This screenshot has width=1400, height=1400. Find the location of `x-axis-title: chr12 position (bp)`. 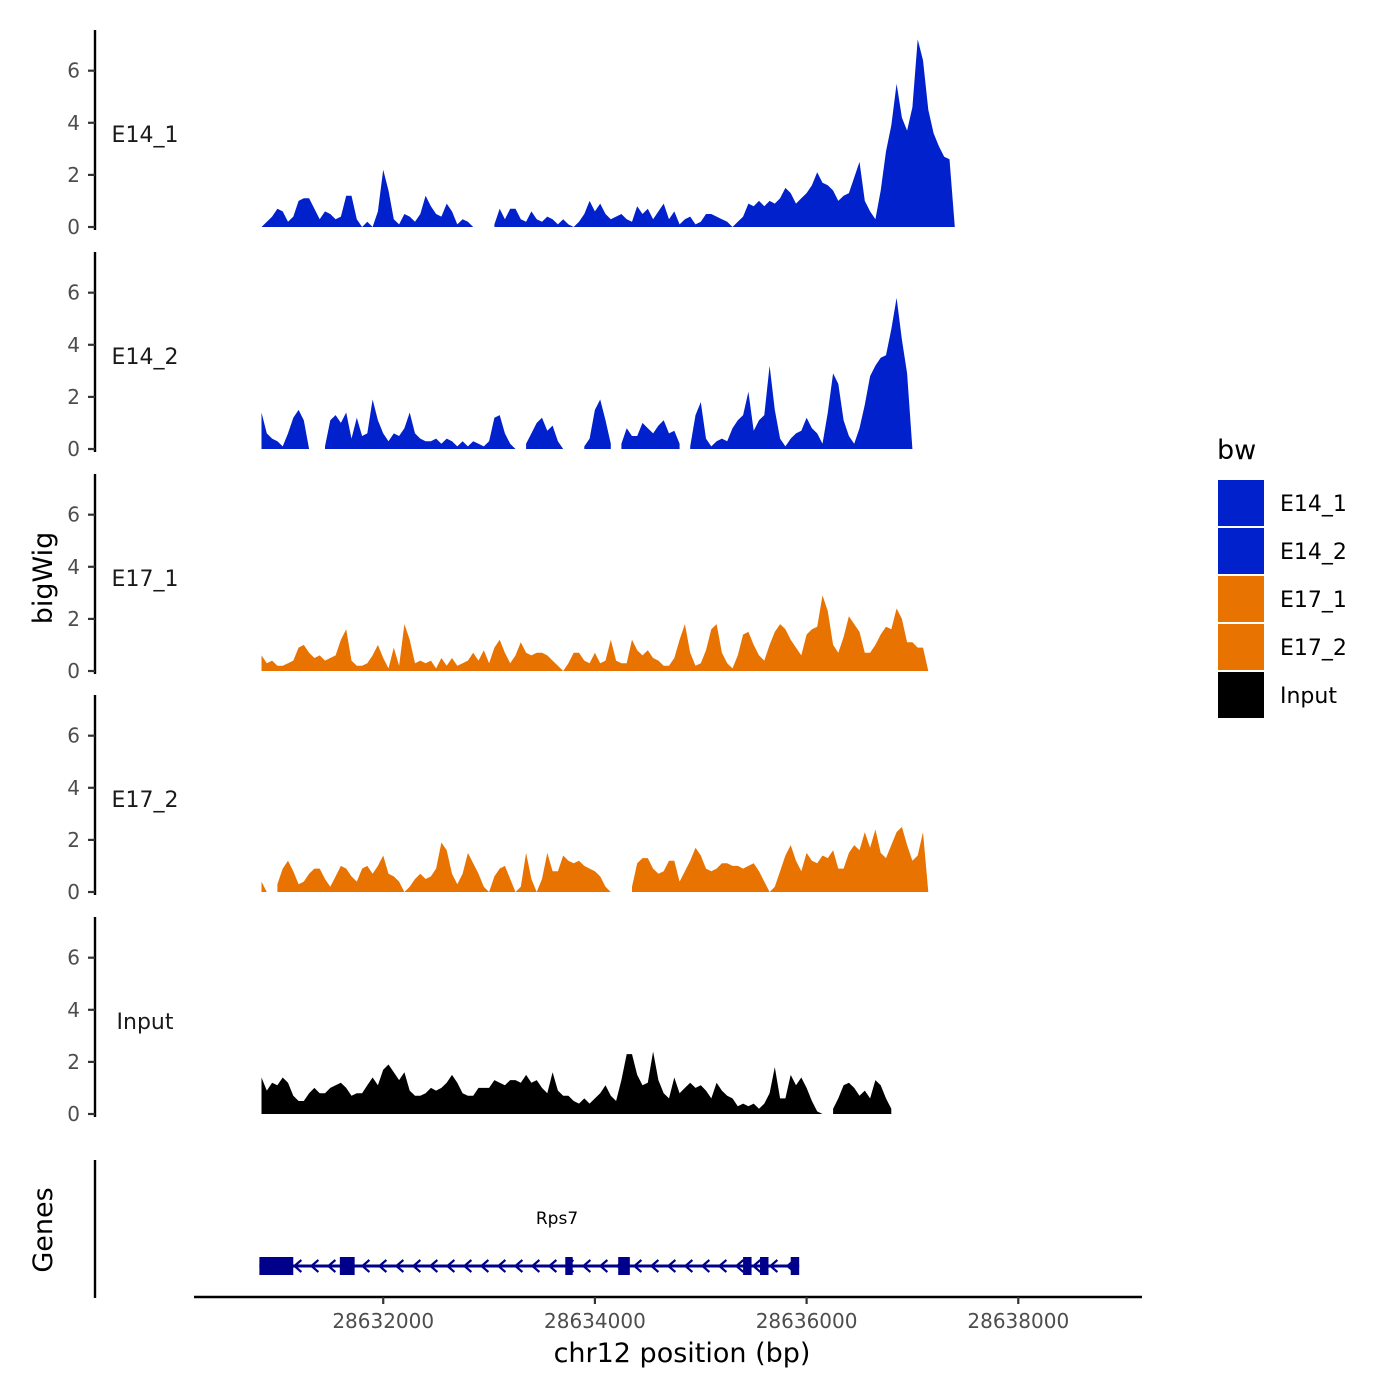

x-axis-title: chr12 position (bp) is located at coordinates (682, 1353).